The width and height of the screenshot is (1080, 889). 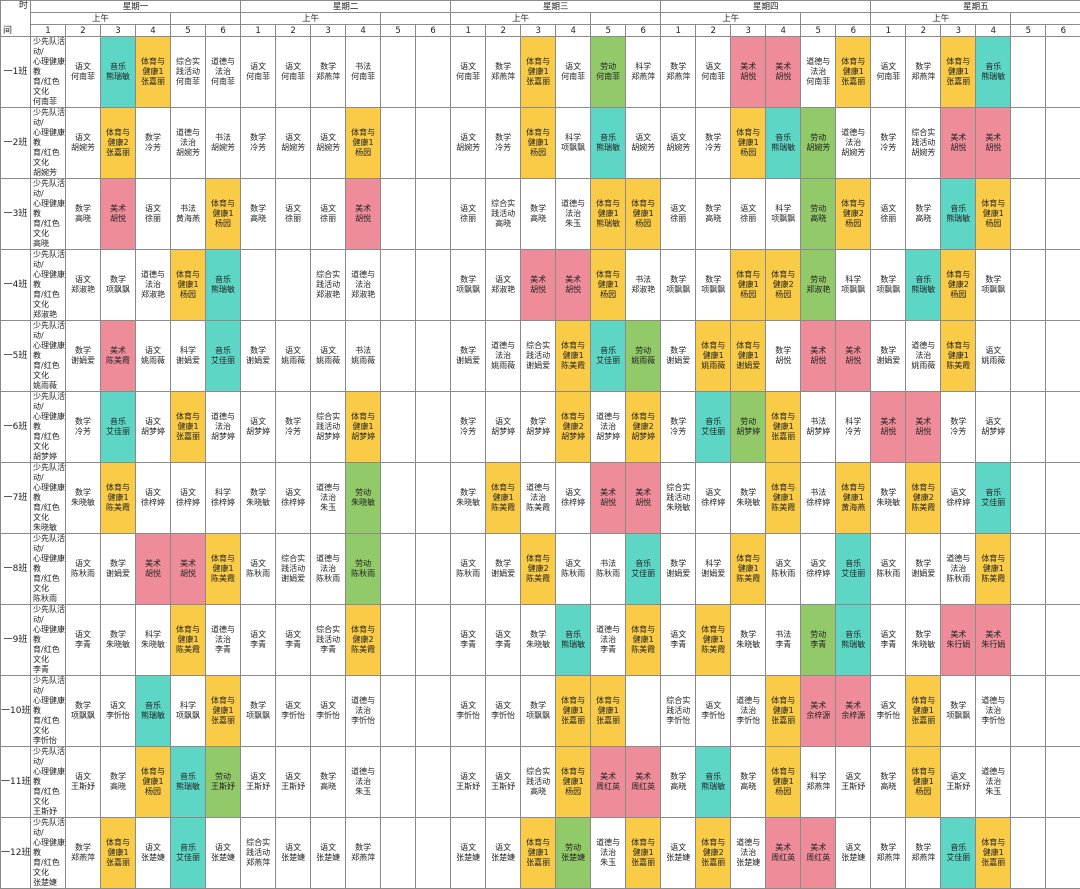 What do you see at coordinates (223, 82) in the screenshot?
I see `lesson-line: 何南菲` at bounding box center [223, 82].